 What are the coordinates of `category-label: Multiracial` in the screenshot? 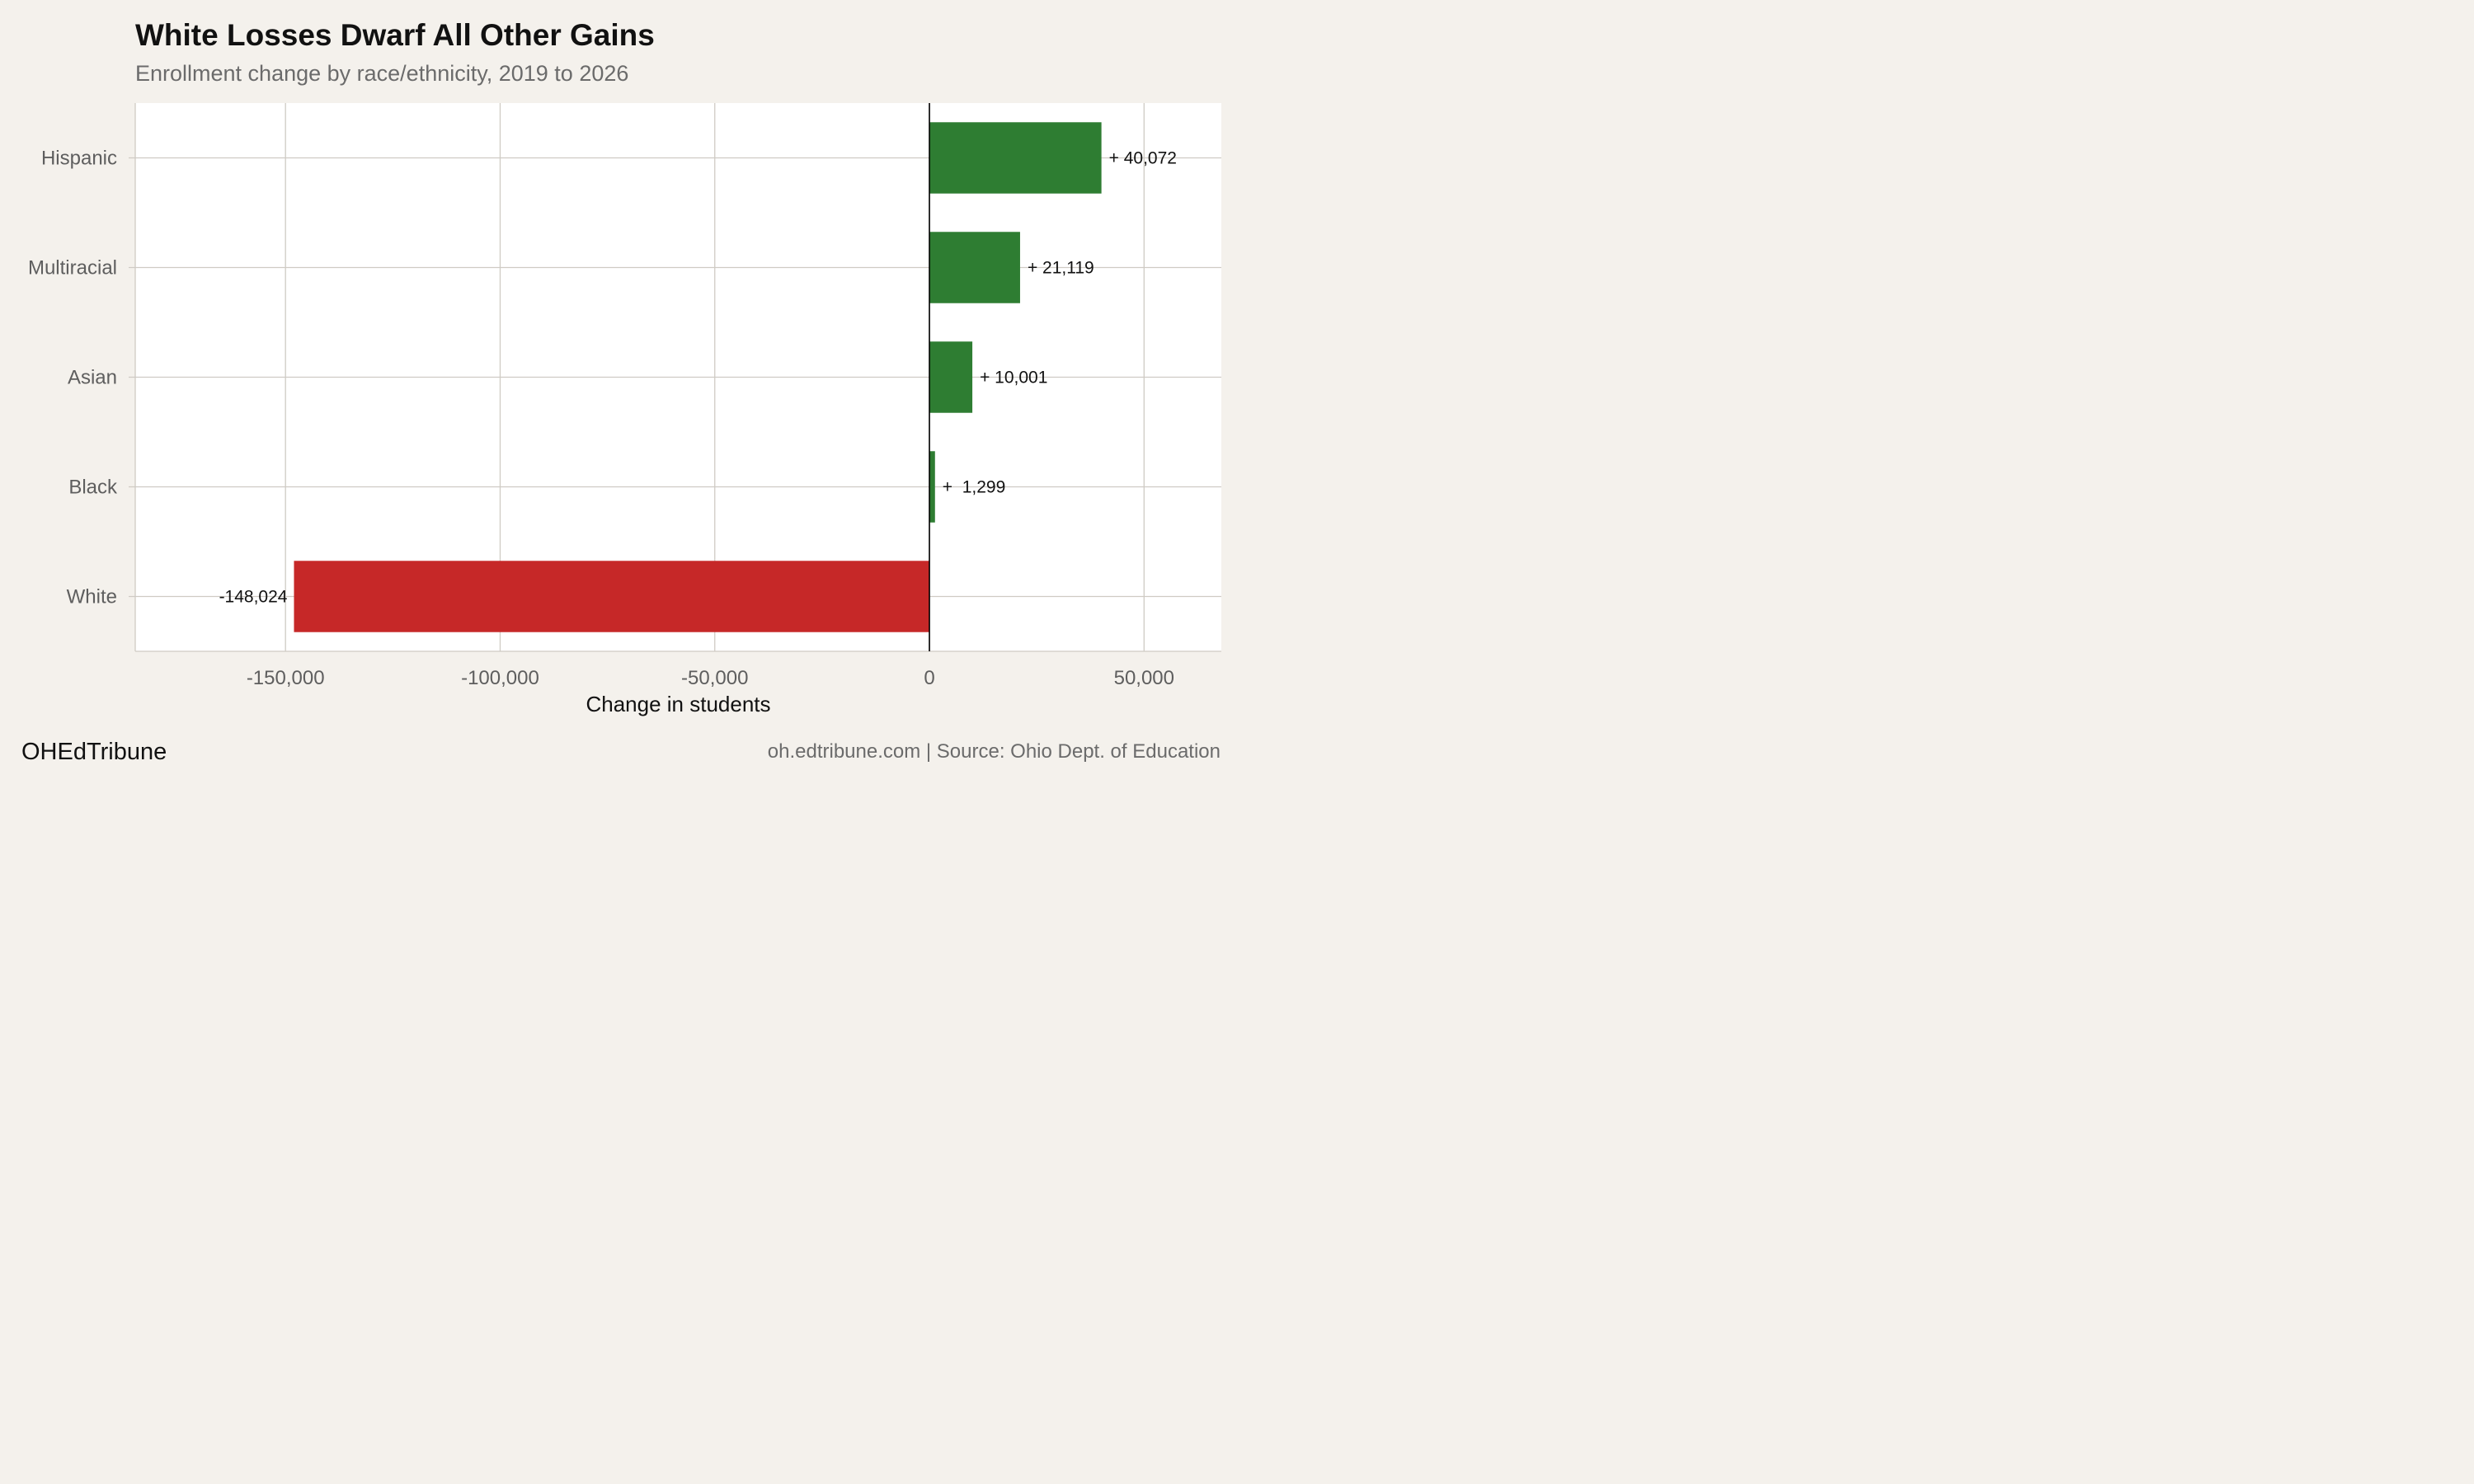 It's located at (72, 268).